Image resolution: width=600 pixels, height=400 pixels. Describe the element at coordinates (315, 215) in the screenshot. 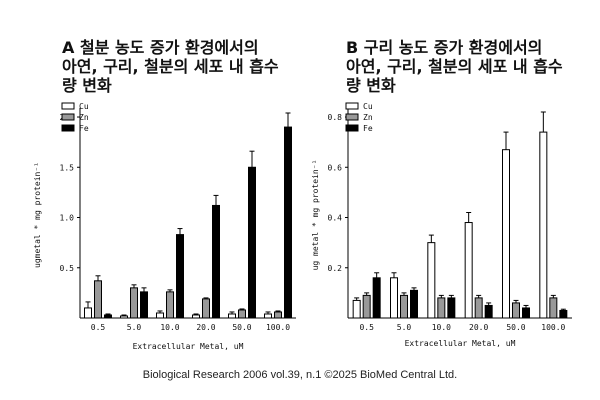

I see `panel-b-y-axis-label: ug metal * mg protein⁻¹` at that location.